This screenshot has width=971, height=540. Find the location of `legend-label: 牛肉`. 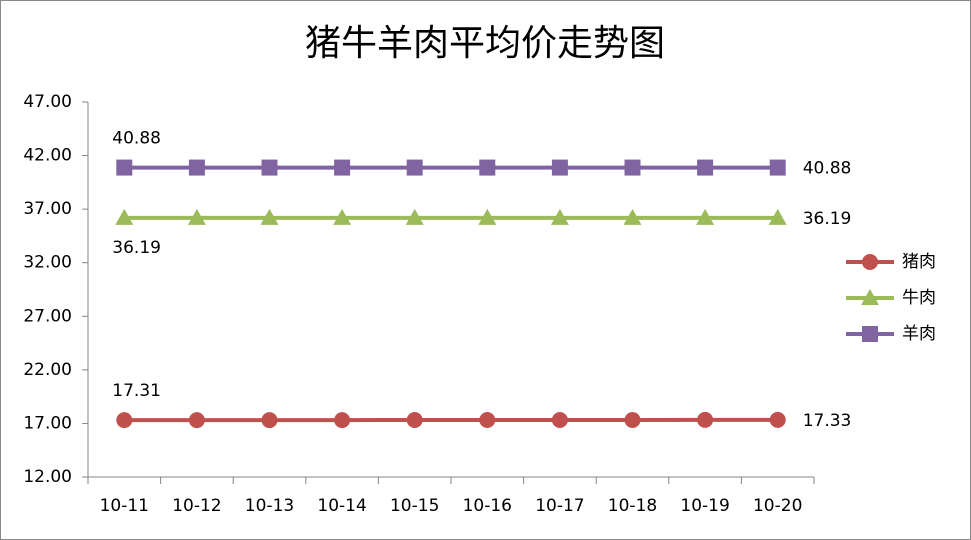

legend-label: 牛肉 is located at coordinates (919, 298).